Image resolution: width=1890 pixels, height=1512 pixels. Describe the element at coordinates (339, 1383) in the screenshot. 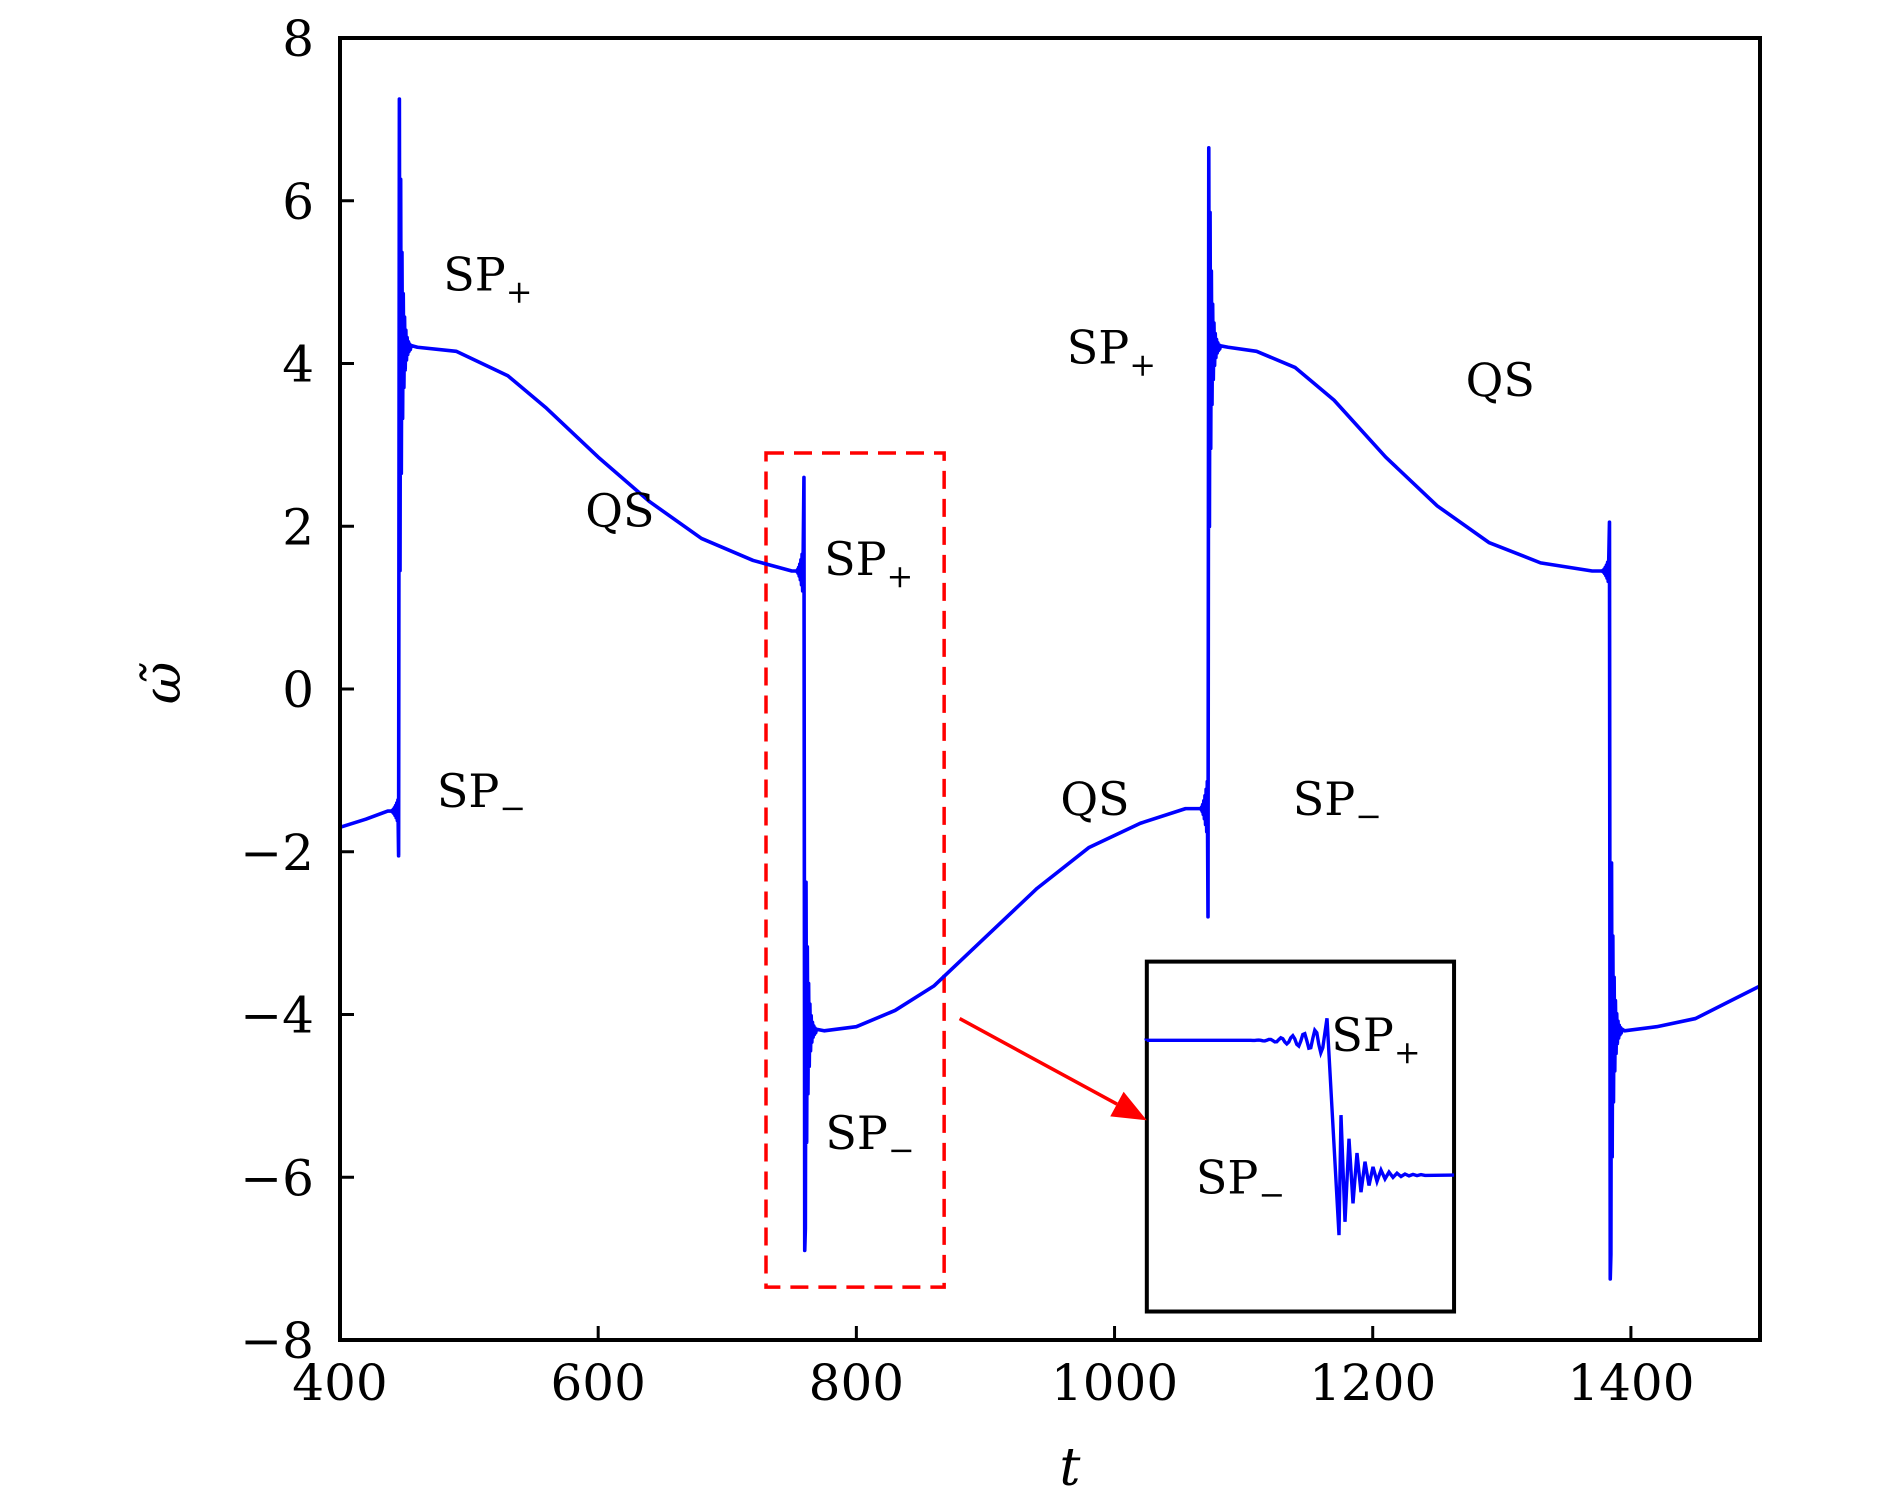

I see `x-tick-label: 400` at that location.